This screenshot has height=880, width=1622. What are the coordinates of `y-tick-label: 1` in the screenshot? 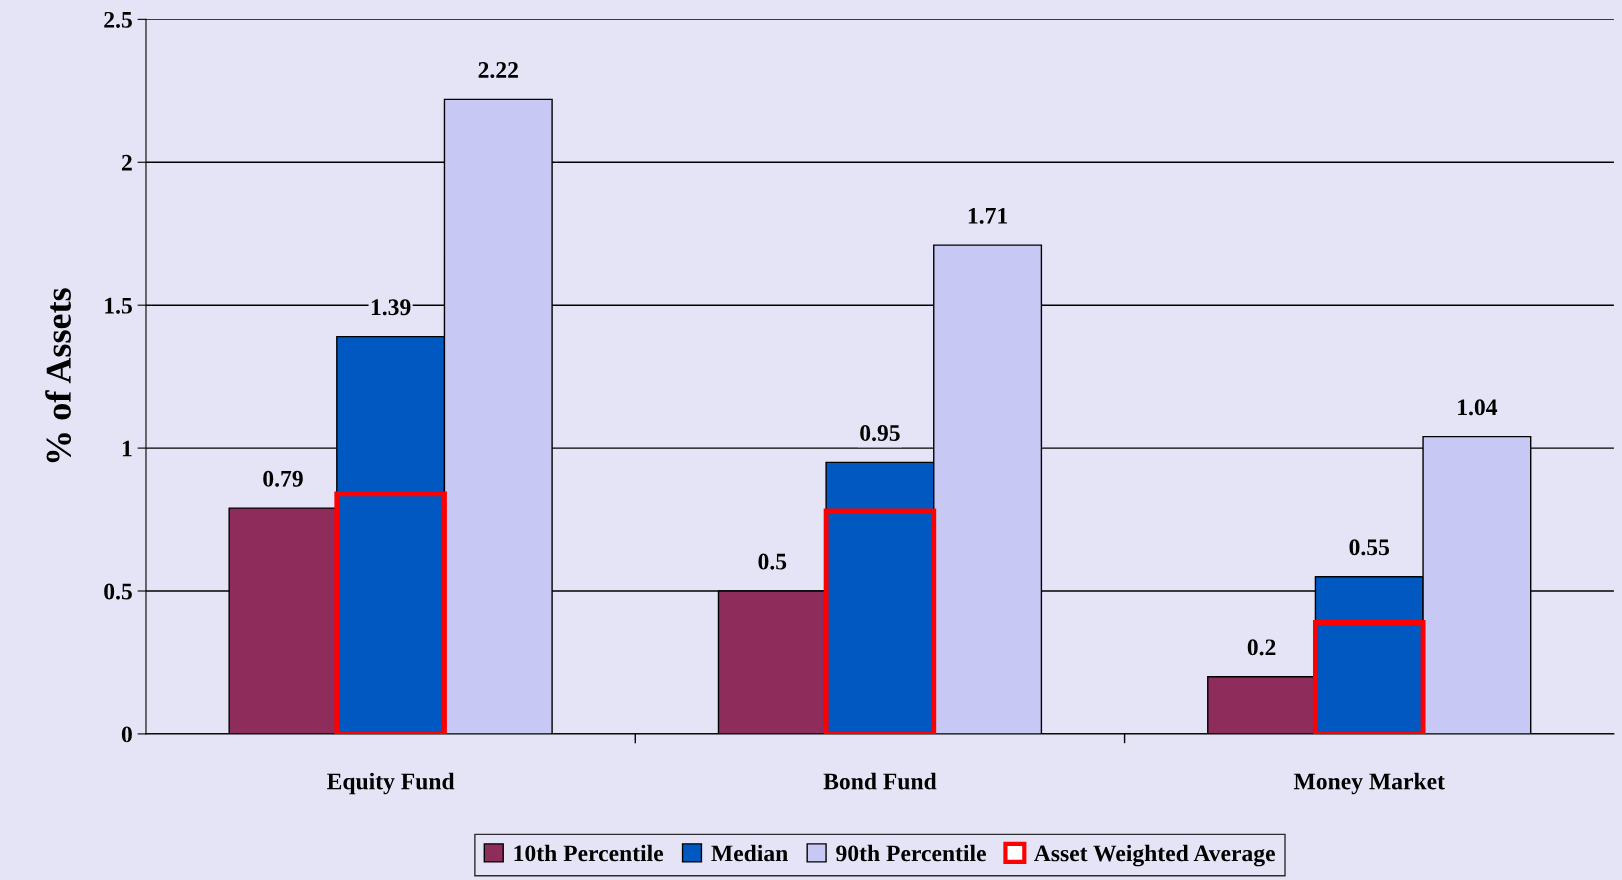 It's located at (127, 448).